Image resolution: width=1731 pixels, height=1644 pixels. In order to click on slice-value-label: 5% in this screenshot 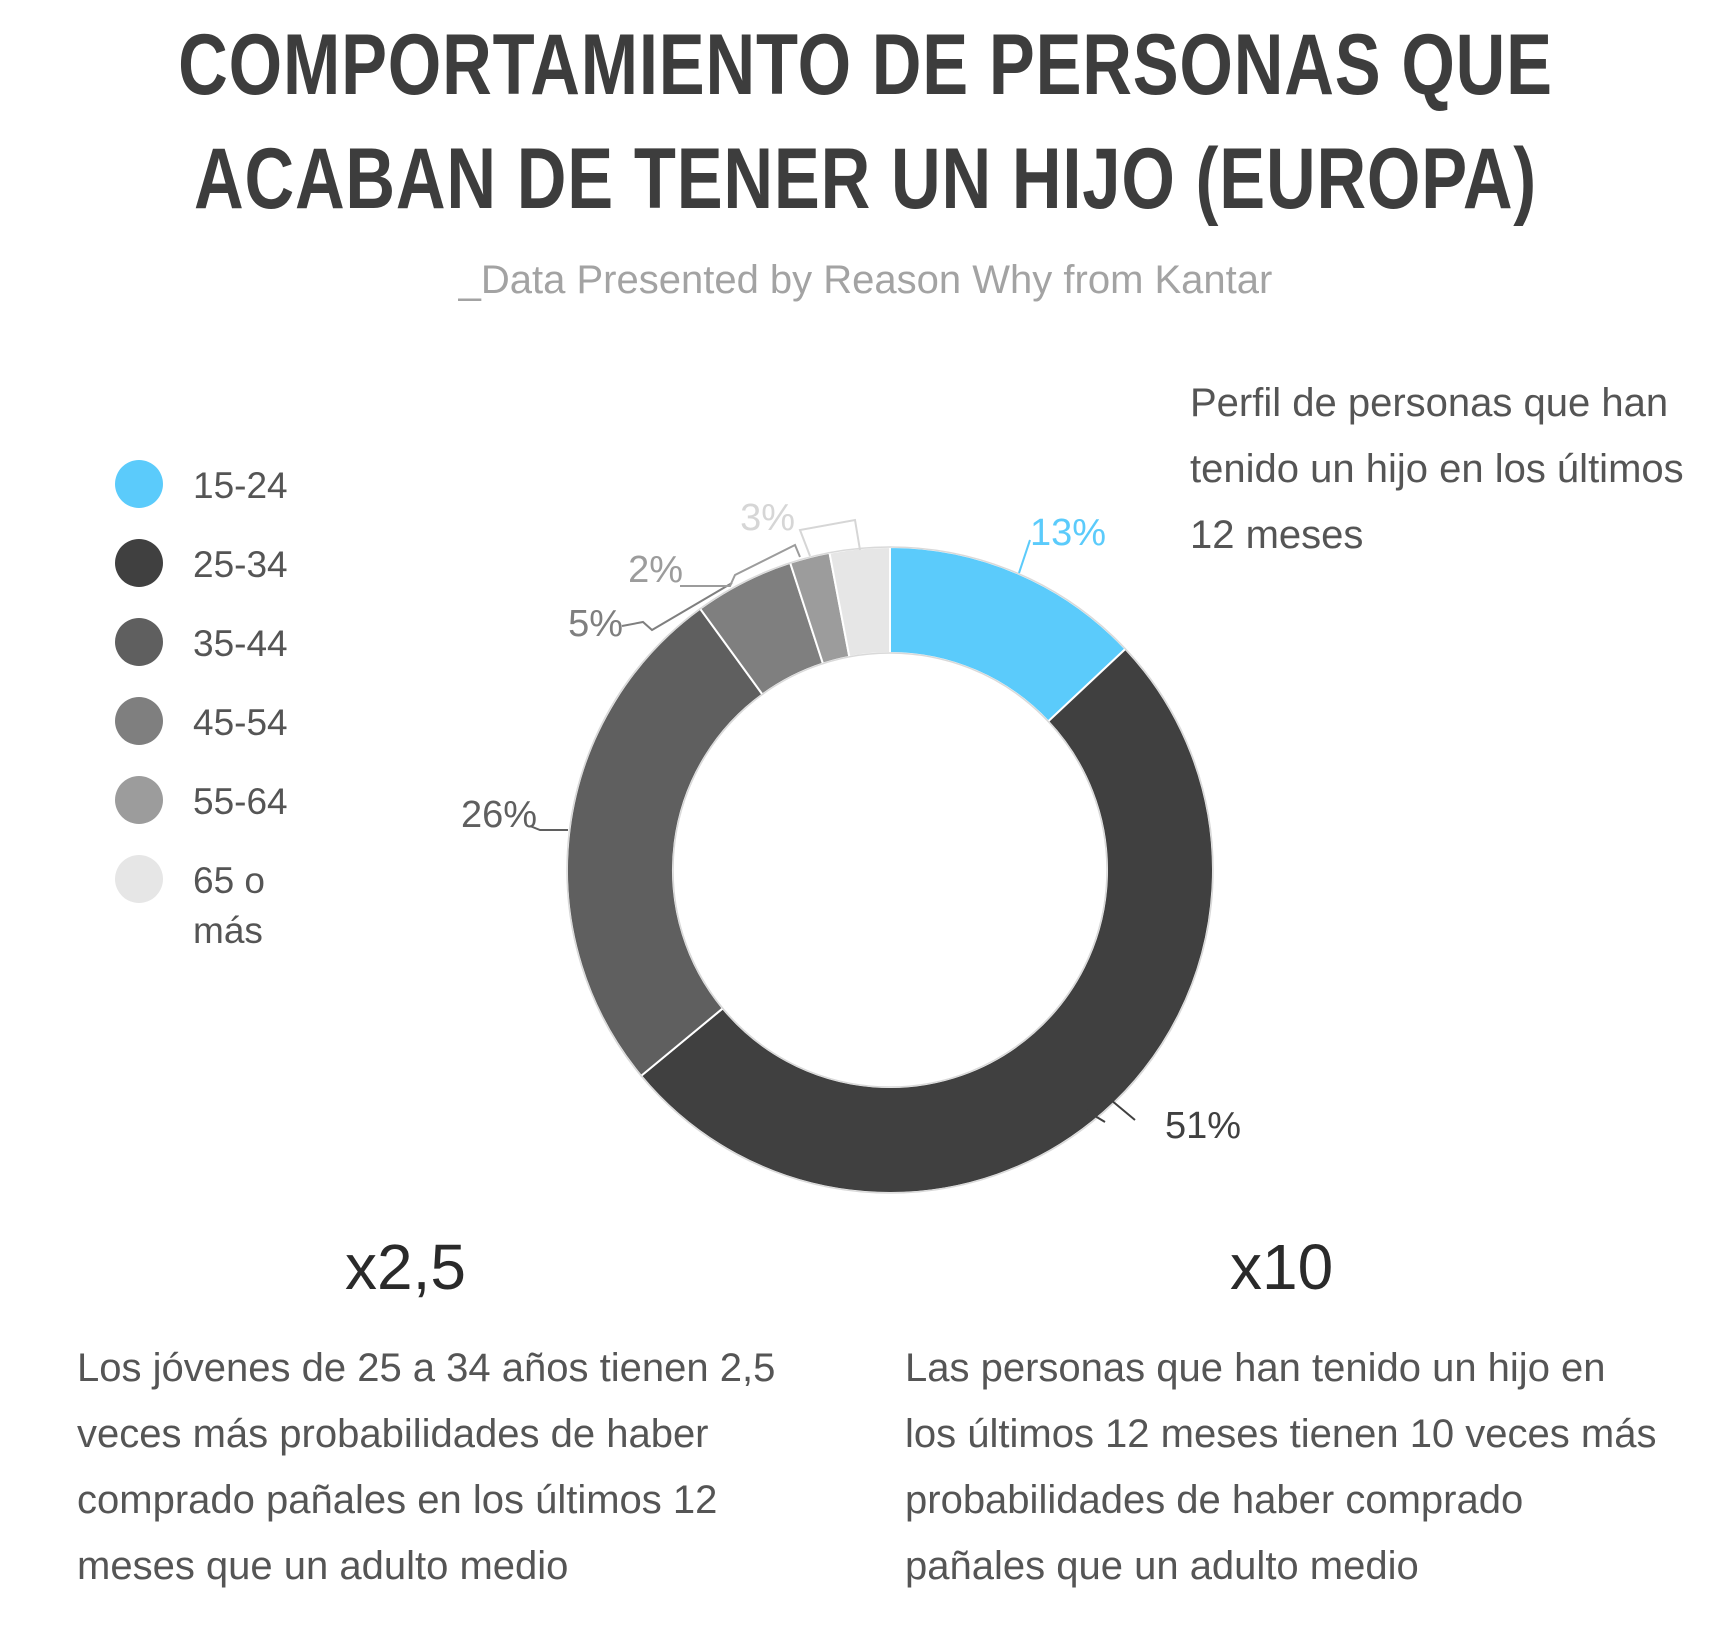, I will do `click(595, 624)`.